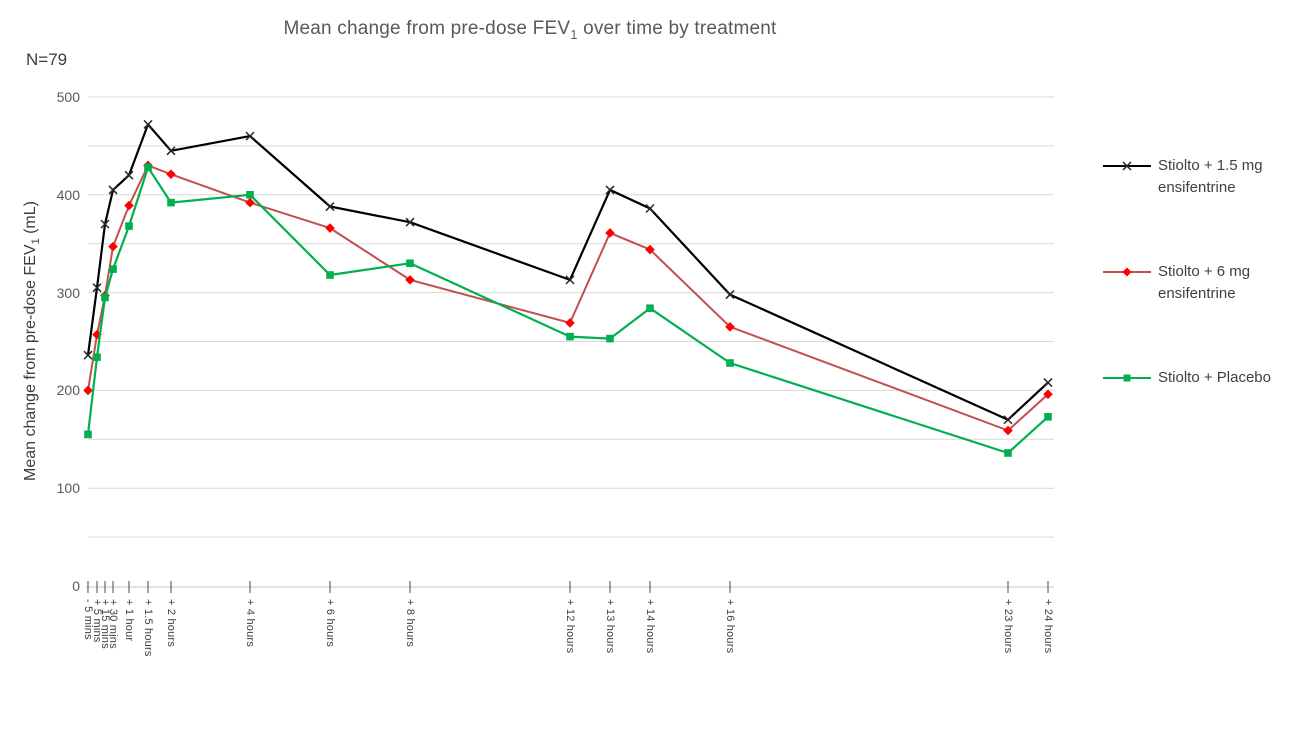 The width and height of the screenshot is (1298, 744). What do you see at coordinates (76, 586) in the screenshot?
I see `y-tick-label: 0` at bounding box center [76, 586].